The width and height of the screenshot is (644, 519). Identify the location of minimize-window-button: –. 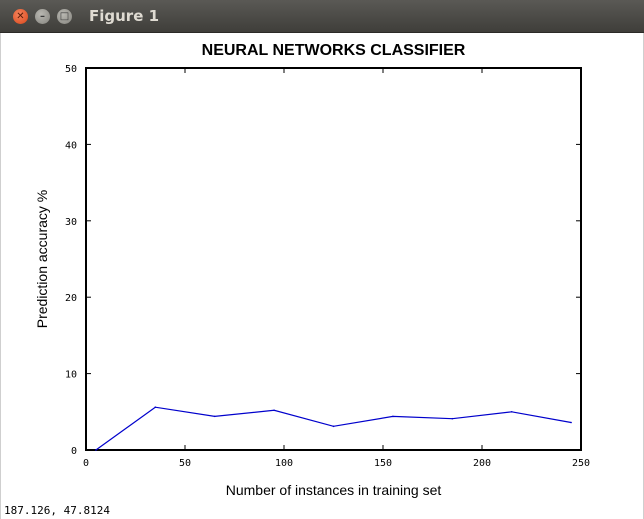
(42, 16).